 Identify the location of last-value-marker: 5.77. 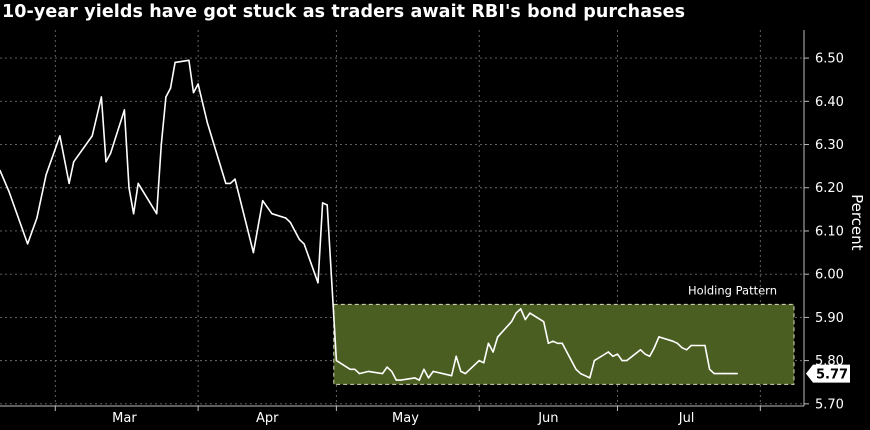
(828, 373).